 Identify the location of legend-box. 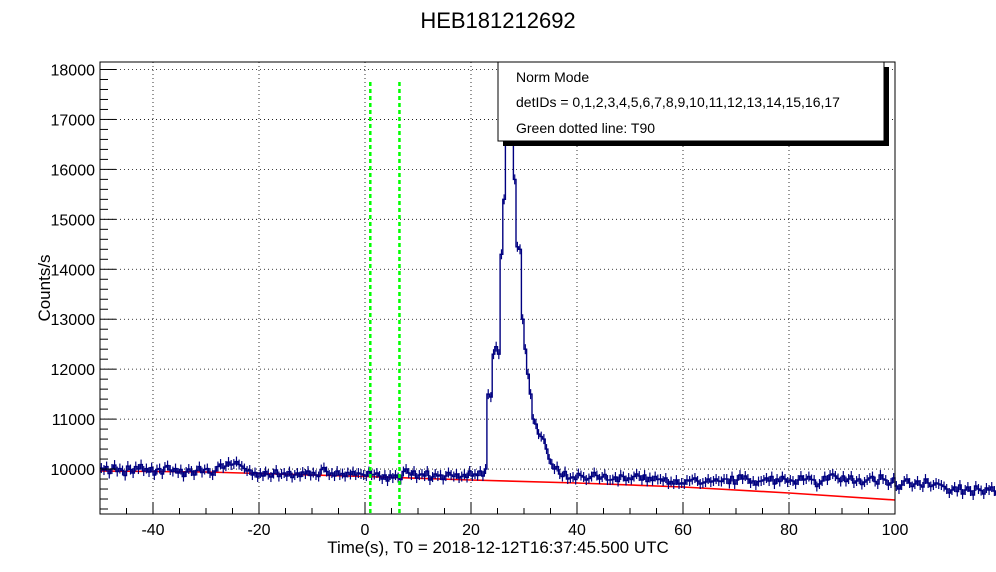
(691, 101).